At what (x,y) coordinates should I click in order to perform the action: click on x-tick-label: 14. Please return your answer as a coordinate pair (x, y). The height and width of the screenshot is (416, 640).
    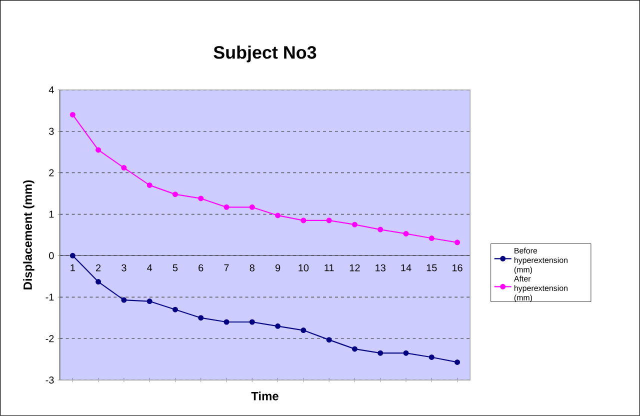
    Looking at the image, I should click on (406, 268).